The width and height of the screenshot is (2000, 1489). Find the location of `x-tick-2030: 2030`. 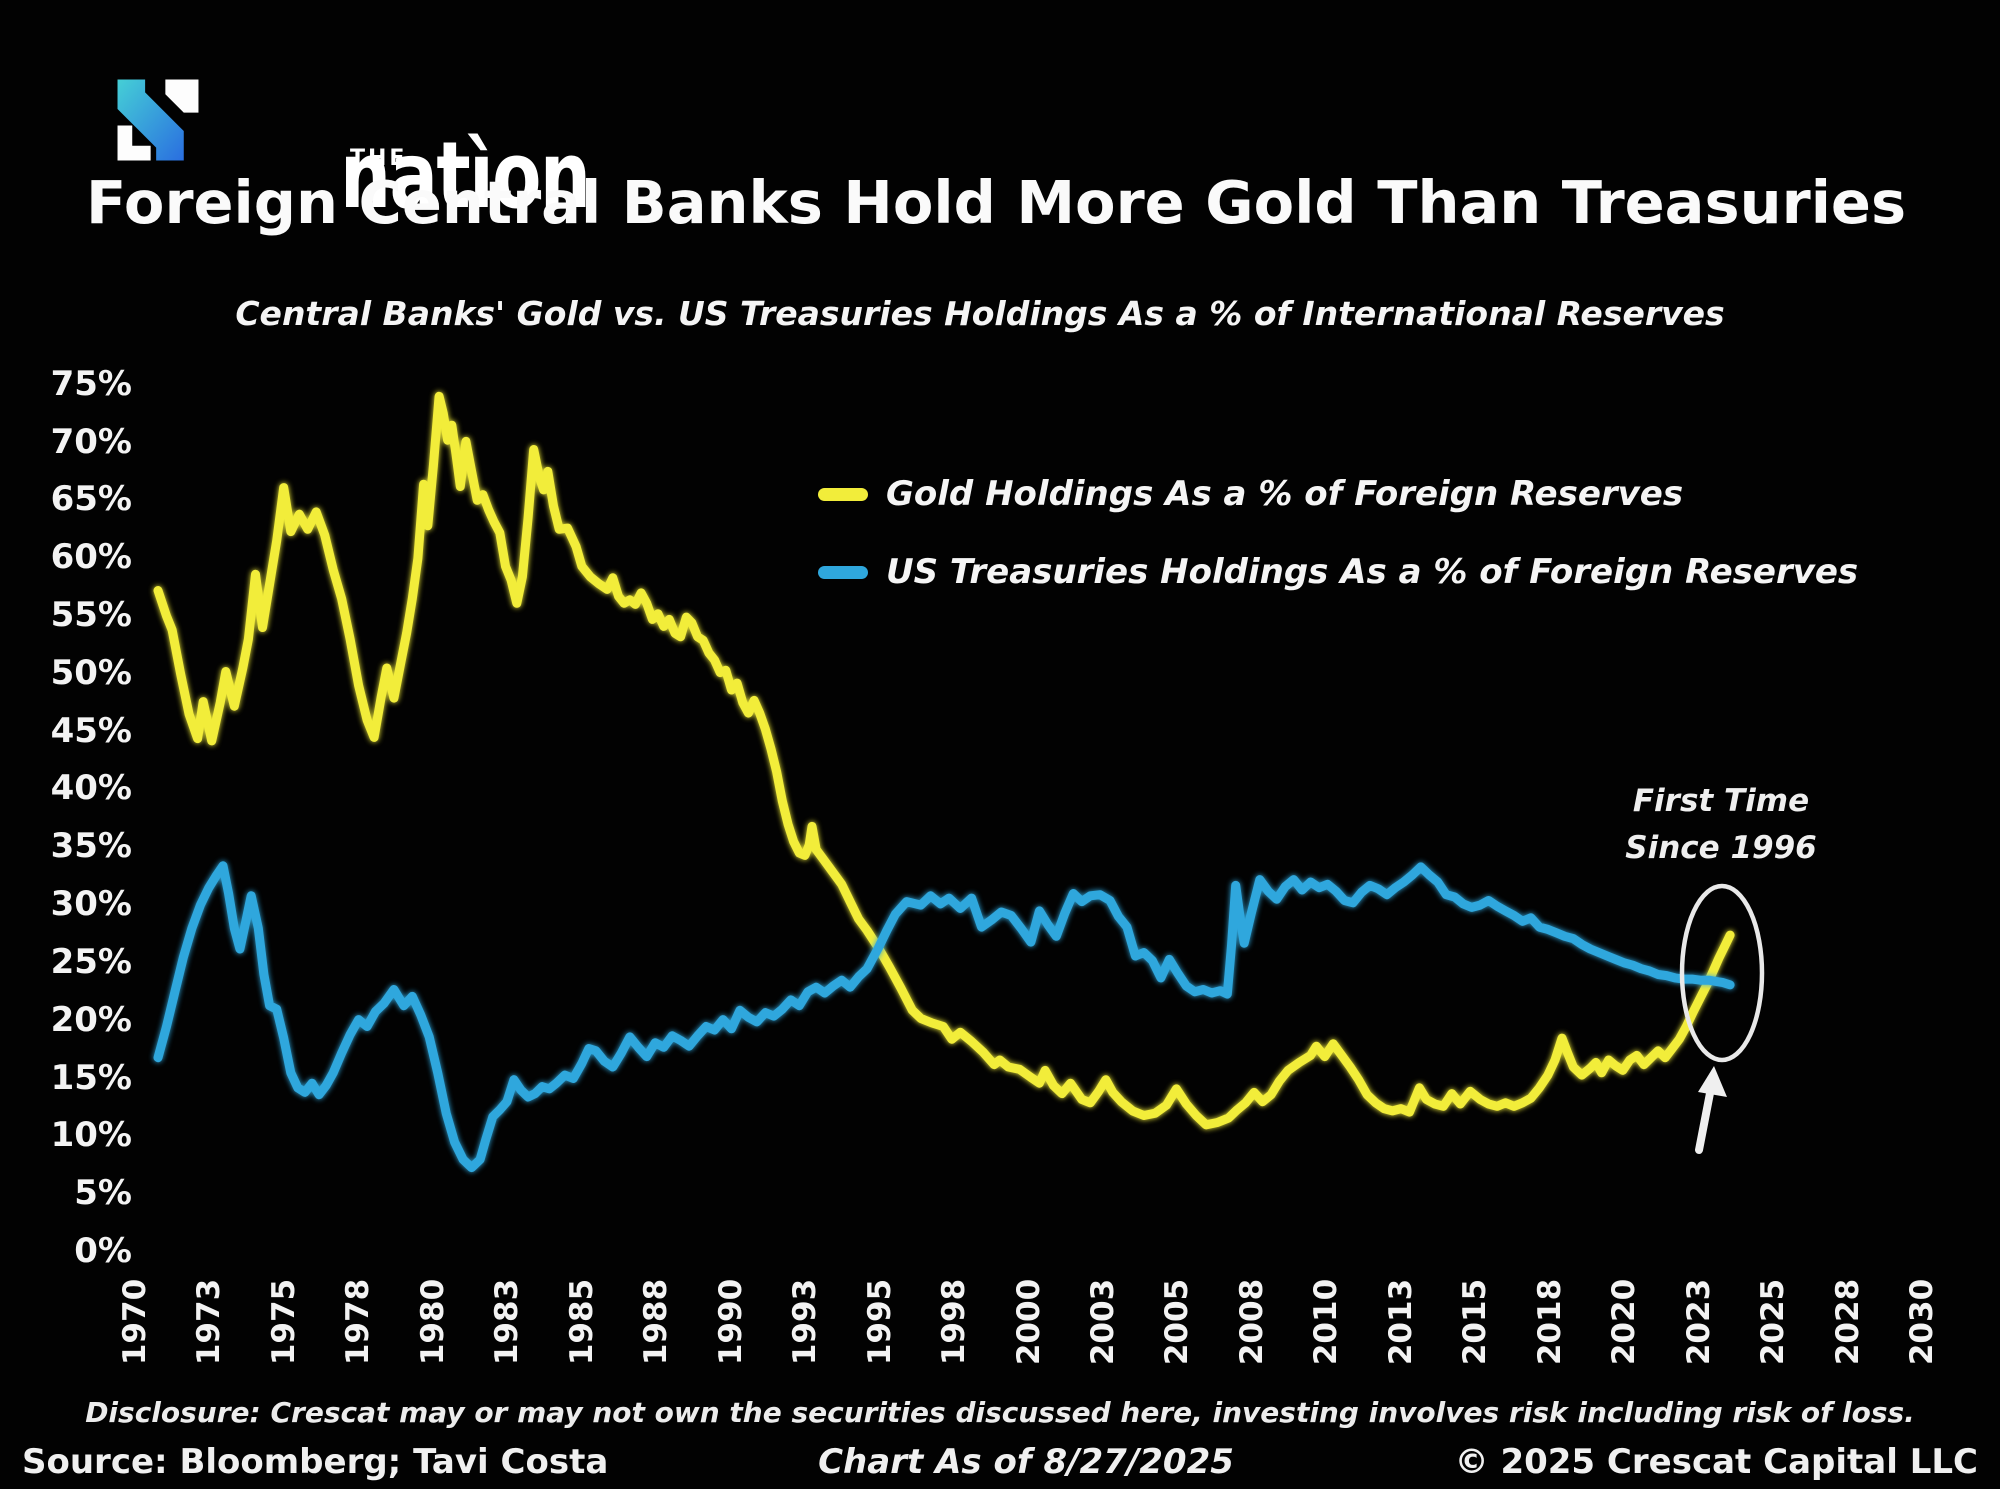

x-tick-2030: 2030 is located at coordinates (1922, 1322).